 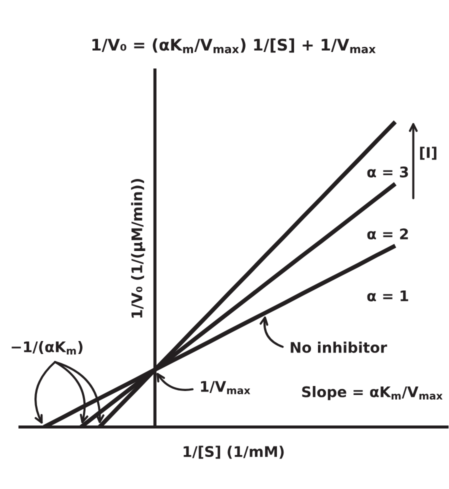 What do you see at coordinates (387, 234) in the screenshot?
I see `series-label: α = 2` at bounding box center [387, 234].